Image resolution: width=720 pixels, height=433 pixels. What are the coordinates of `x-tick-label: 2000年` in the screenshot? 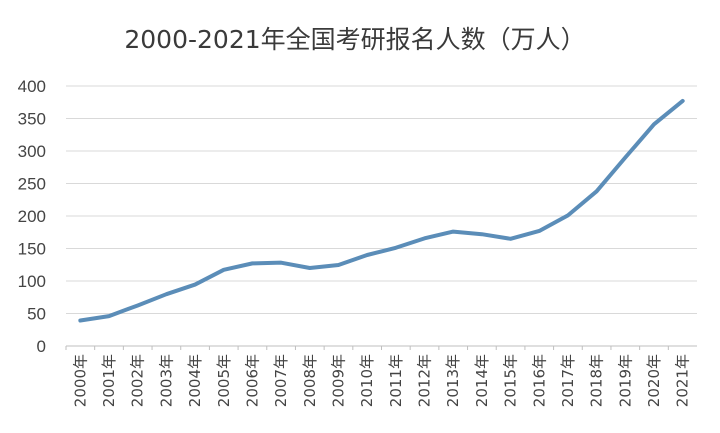 It's located at (80, 380).